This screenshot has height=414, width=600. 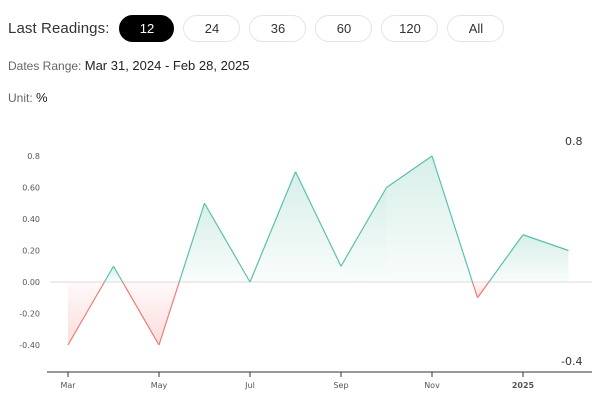 What do you see at coordinates (59, 28) in the screenshot?
I see `range-selector-label: Last Readings:` at bounding box center [59, 28].